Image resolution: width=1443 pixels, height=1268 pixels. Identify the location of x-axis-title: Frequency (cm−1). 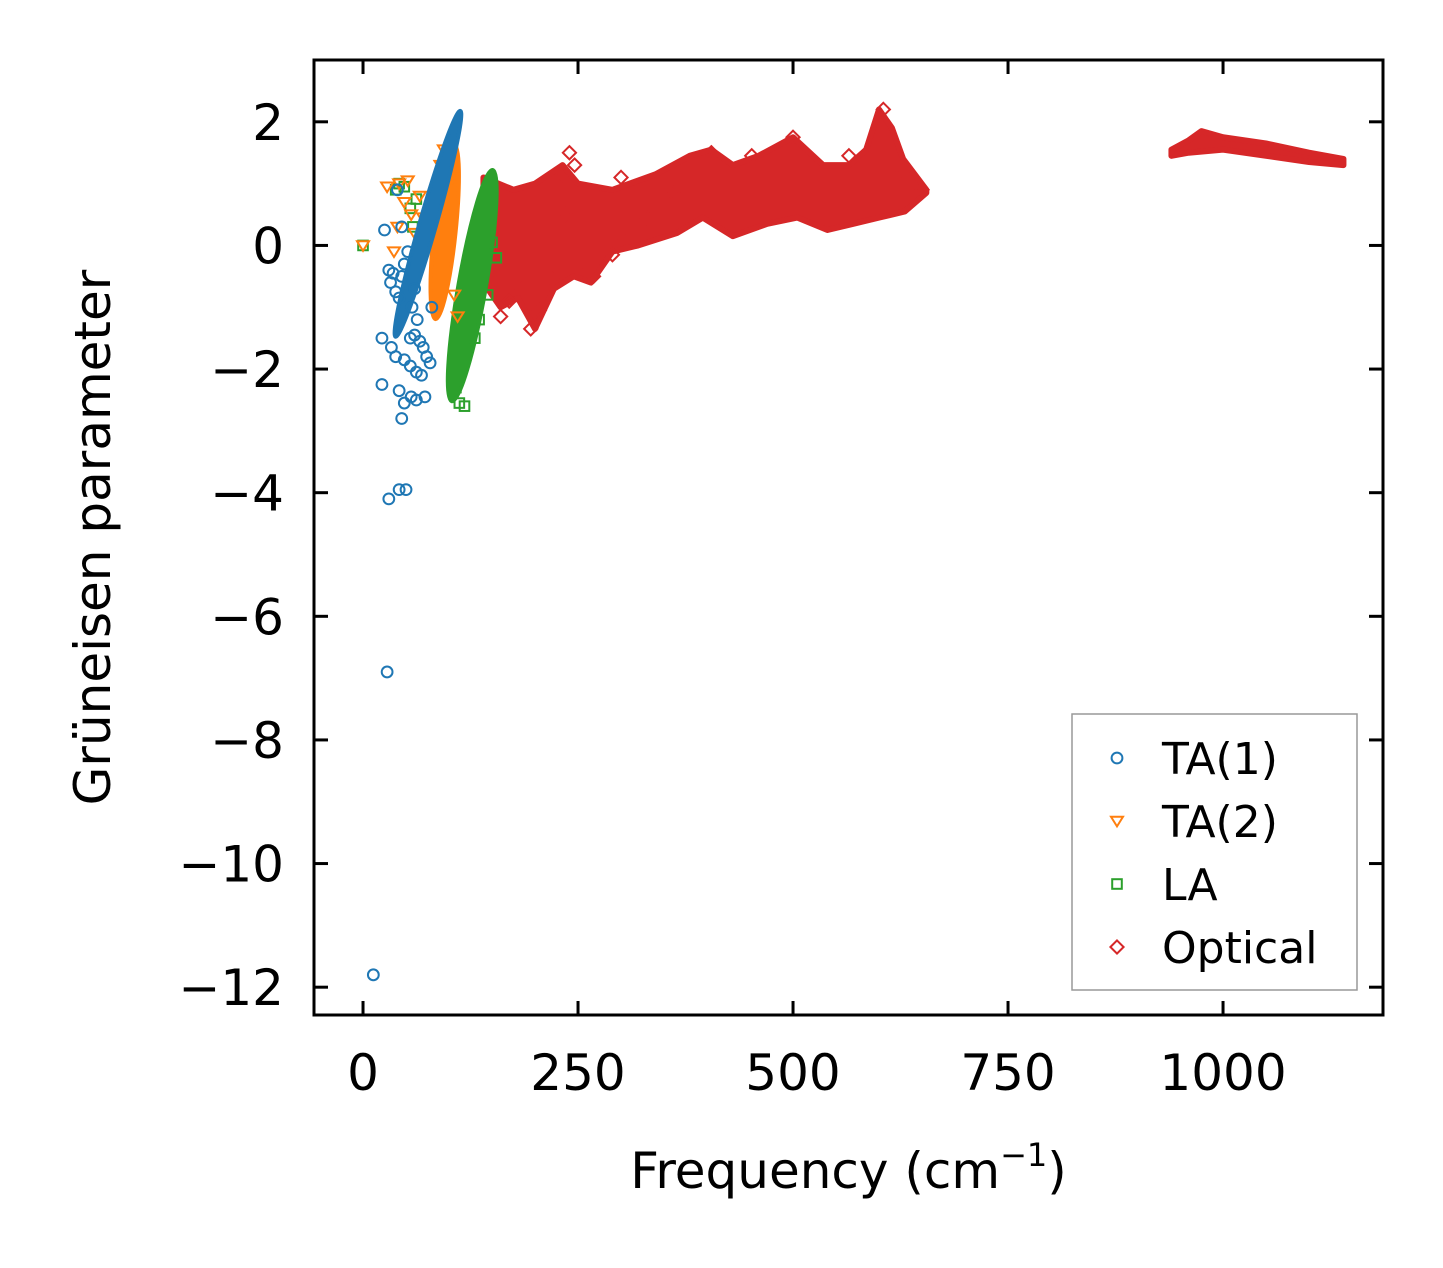
(848, 1168).